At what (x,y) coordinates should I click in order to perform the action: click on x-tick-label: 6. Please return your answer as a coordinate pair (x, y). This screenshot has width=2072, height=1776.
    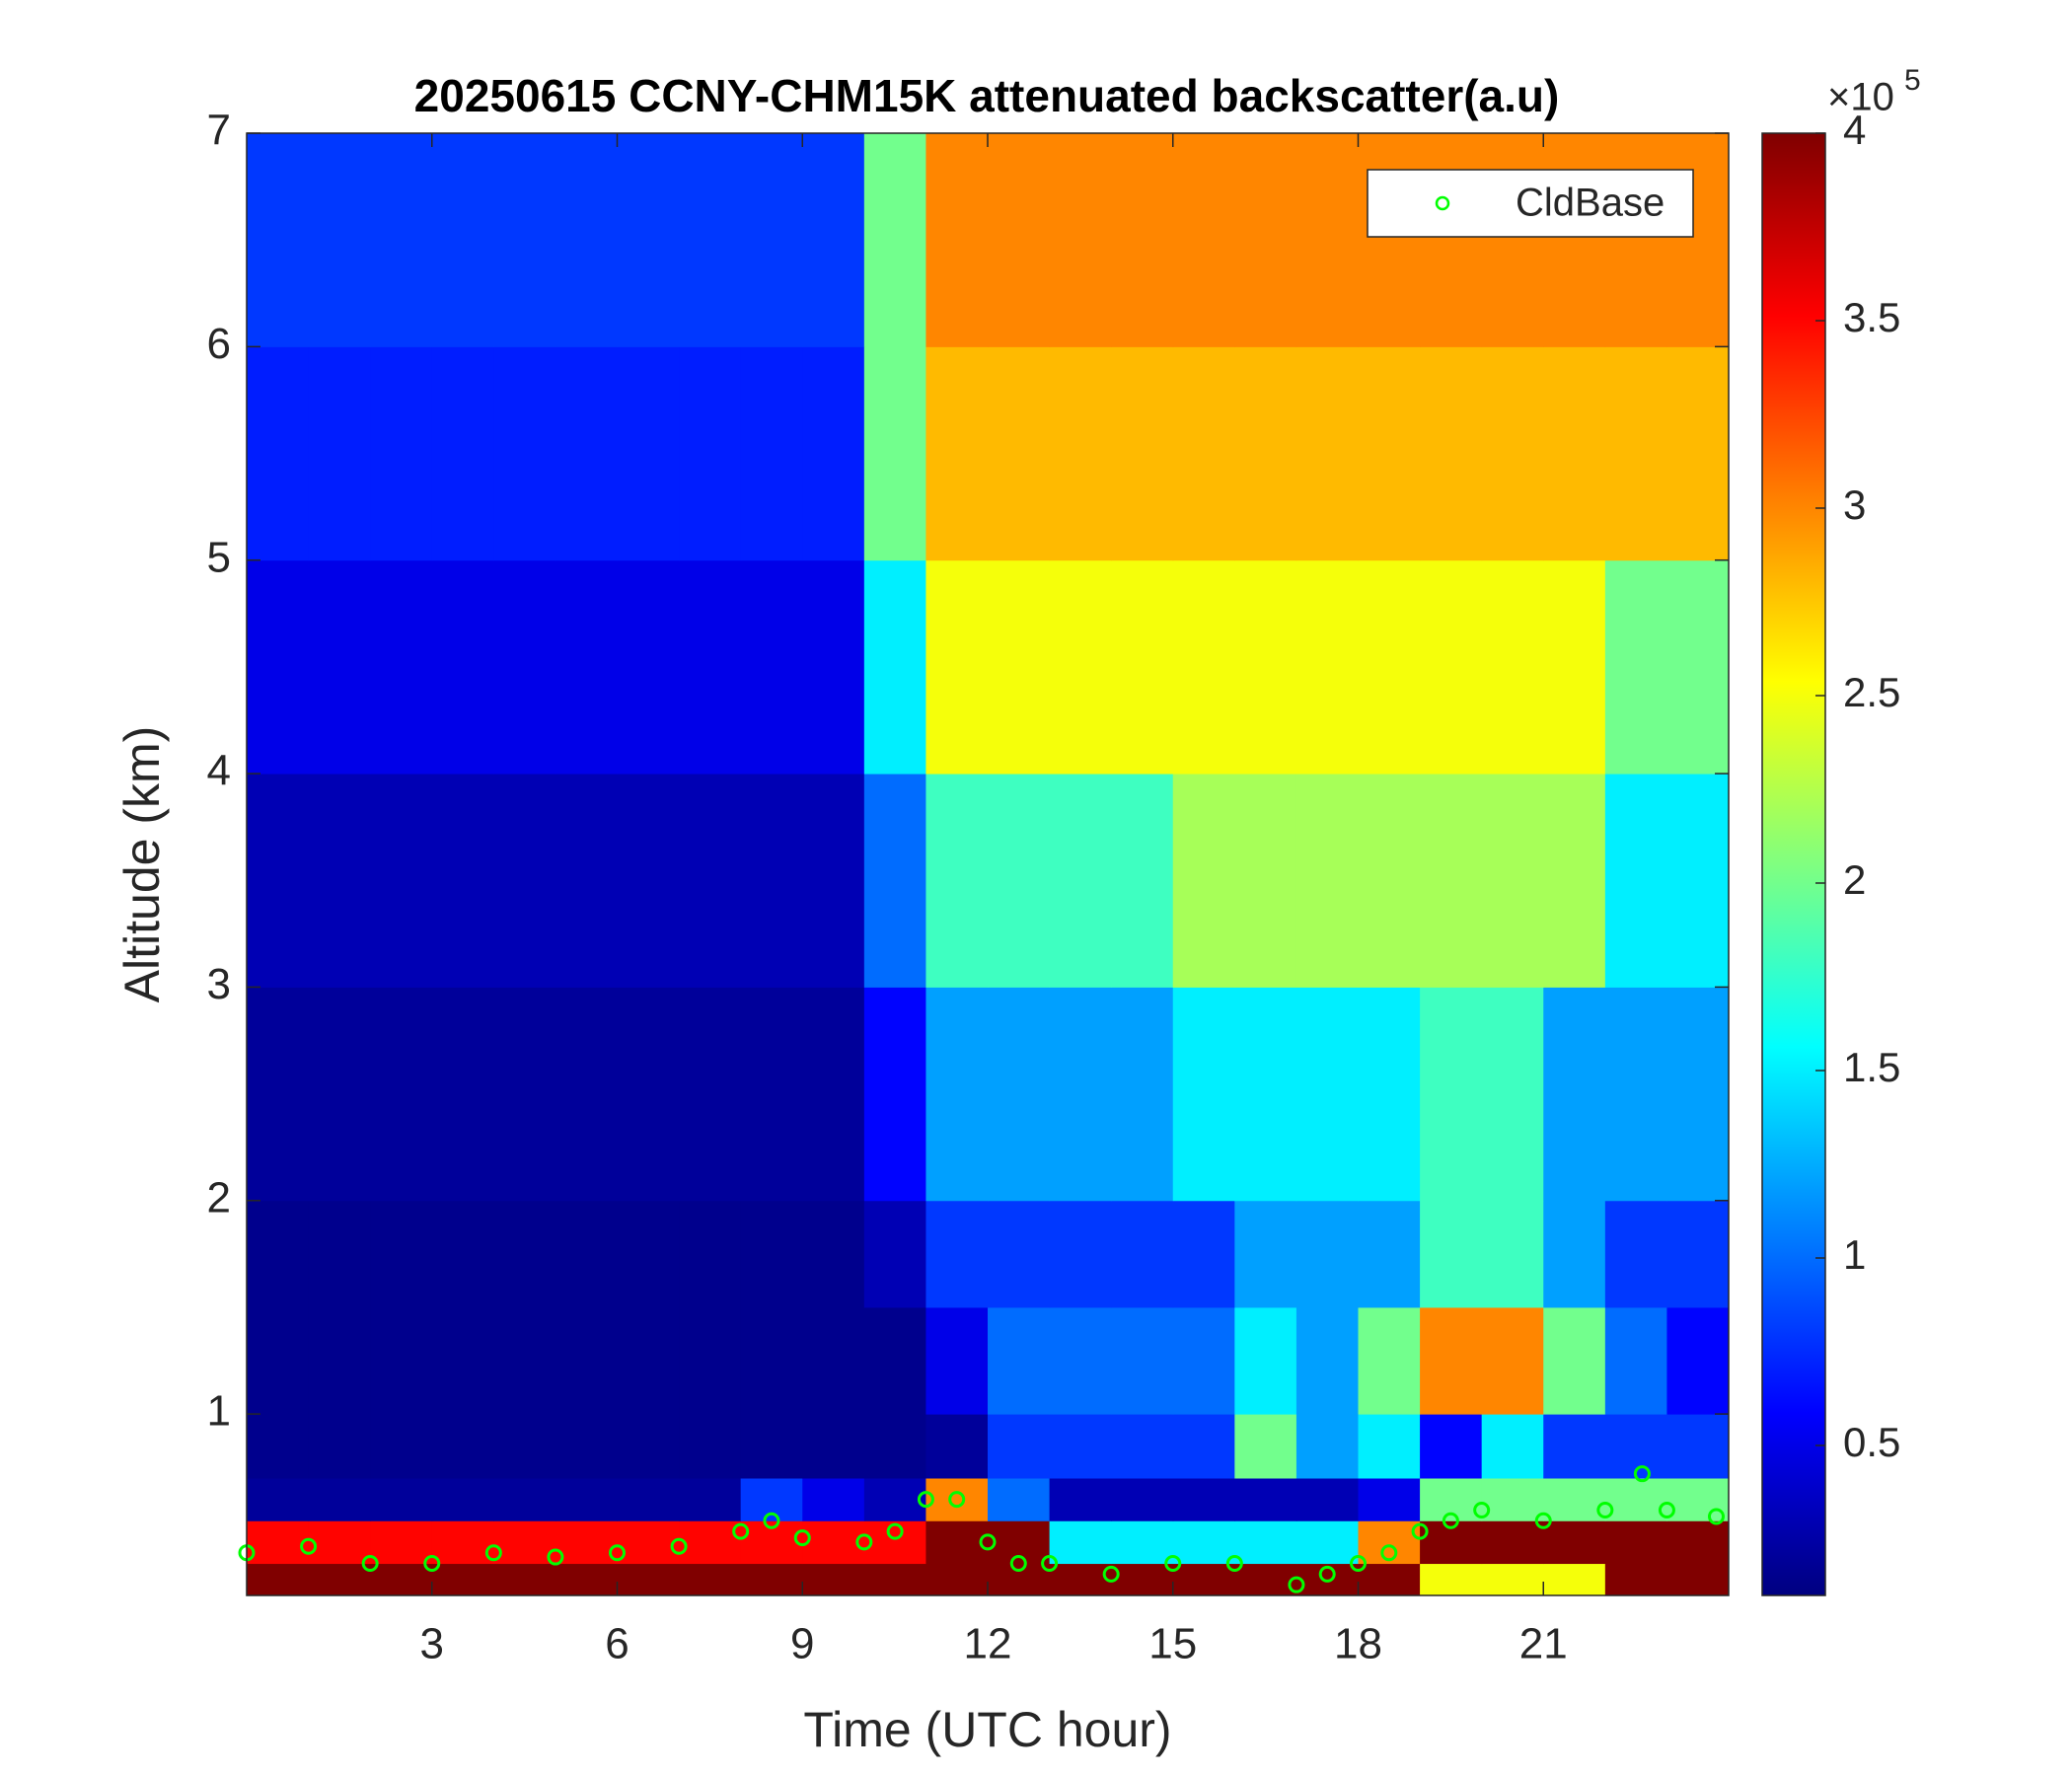
    Looking at the image, I should click on (617, 1644).